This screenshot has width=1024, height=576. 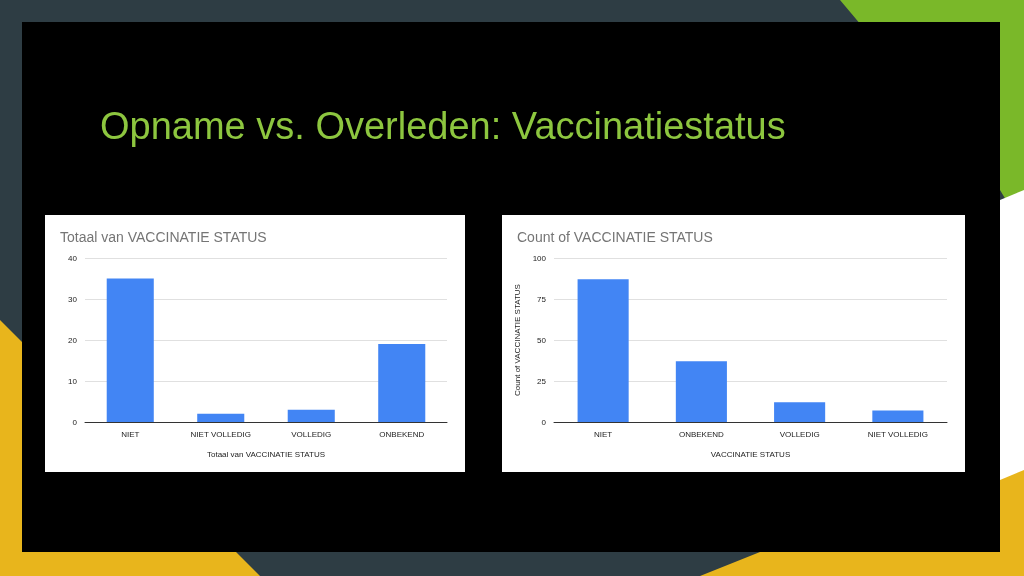 What do you see at coordinates (73, 340) in the screenshot?
I see `y-tick-label: 20` at bounding box center [73, 340].